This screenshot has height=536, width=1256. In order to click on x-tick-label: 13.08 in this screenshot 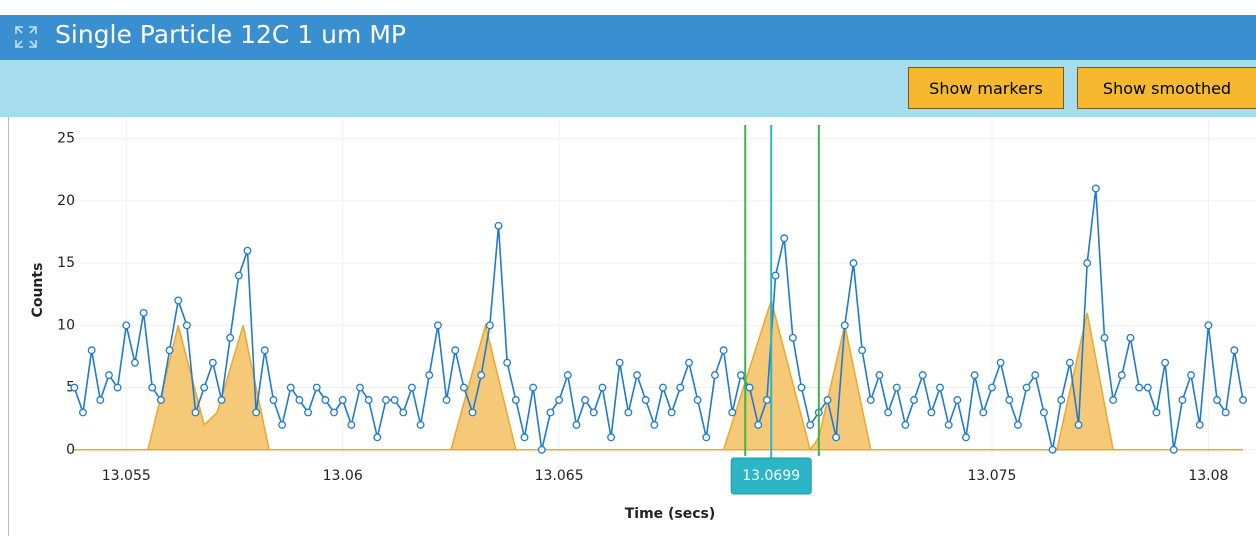, I will do `click(1208, 476)`.